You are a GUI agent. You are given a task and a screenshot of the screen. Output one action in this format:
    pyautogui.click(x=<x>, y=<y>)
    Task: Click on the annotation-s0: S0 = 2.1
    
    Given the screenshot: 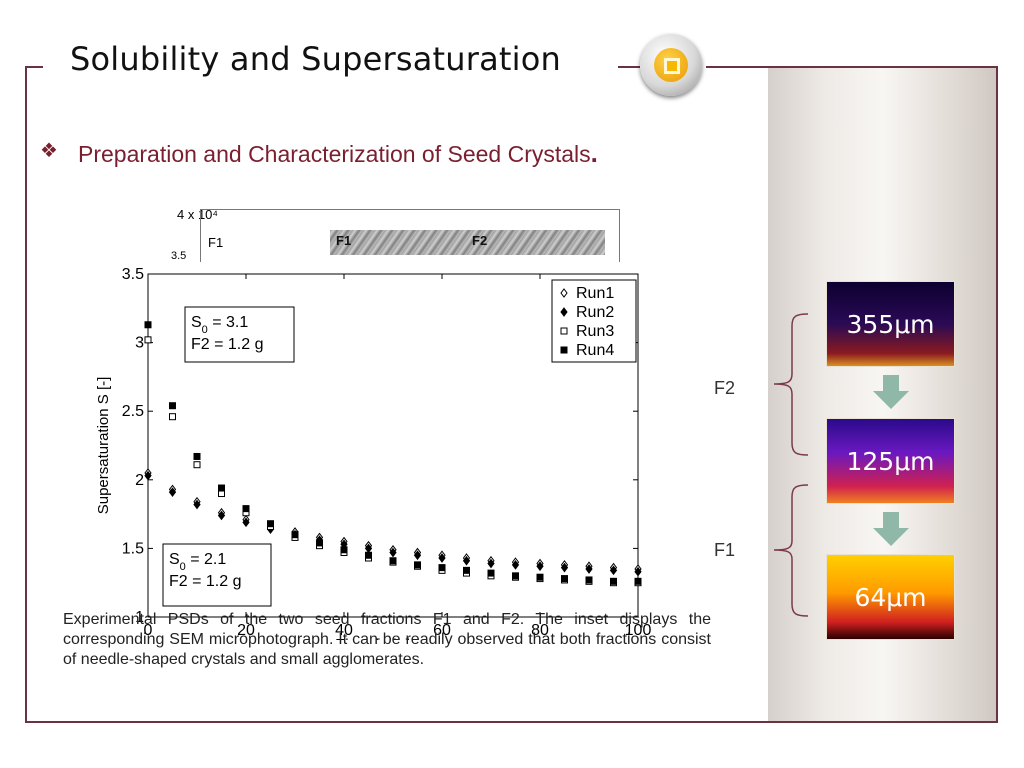 What is the action you would take?
    pyautogui.click(x=197, y=562)
    